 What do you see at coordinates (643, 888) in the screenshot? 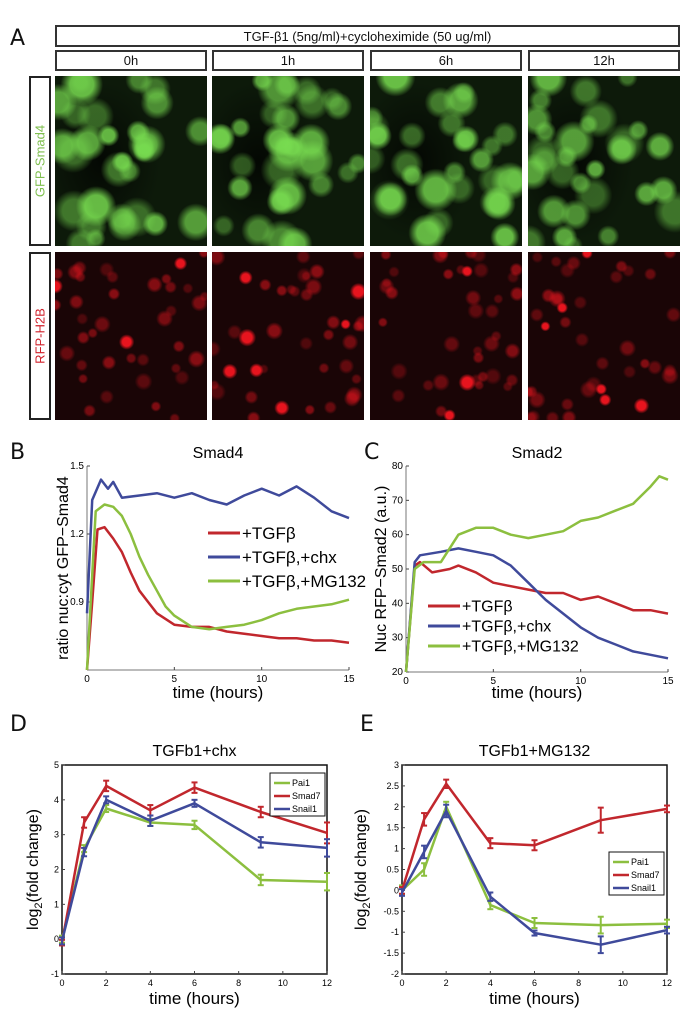
I see `legend-label: Snail1` at bounding box center [643, 888].